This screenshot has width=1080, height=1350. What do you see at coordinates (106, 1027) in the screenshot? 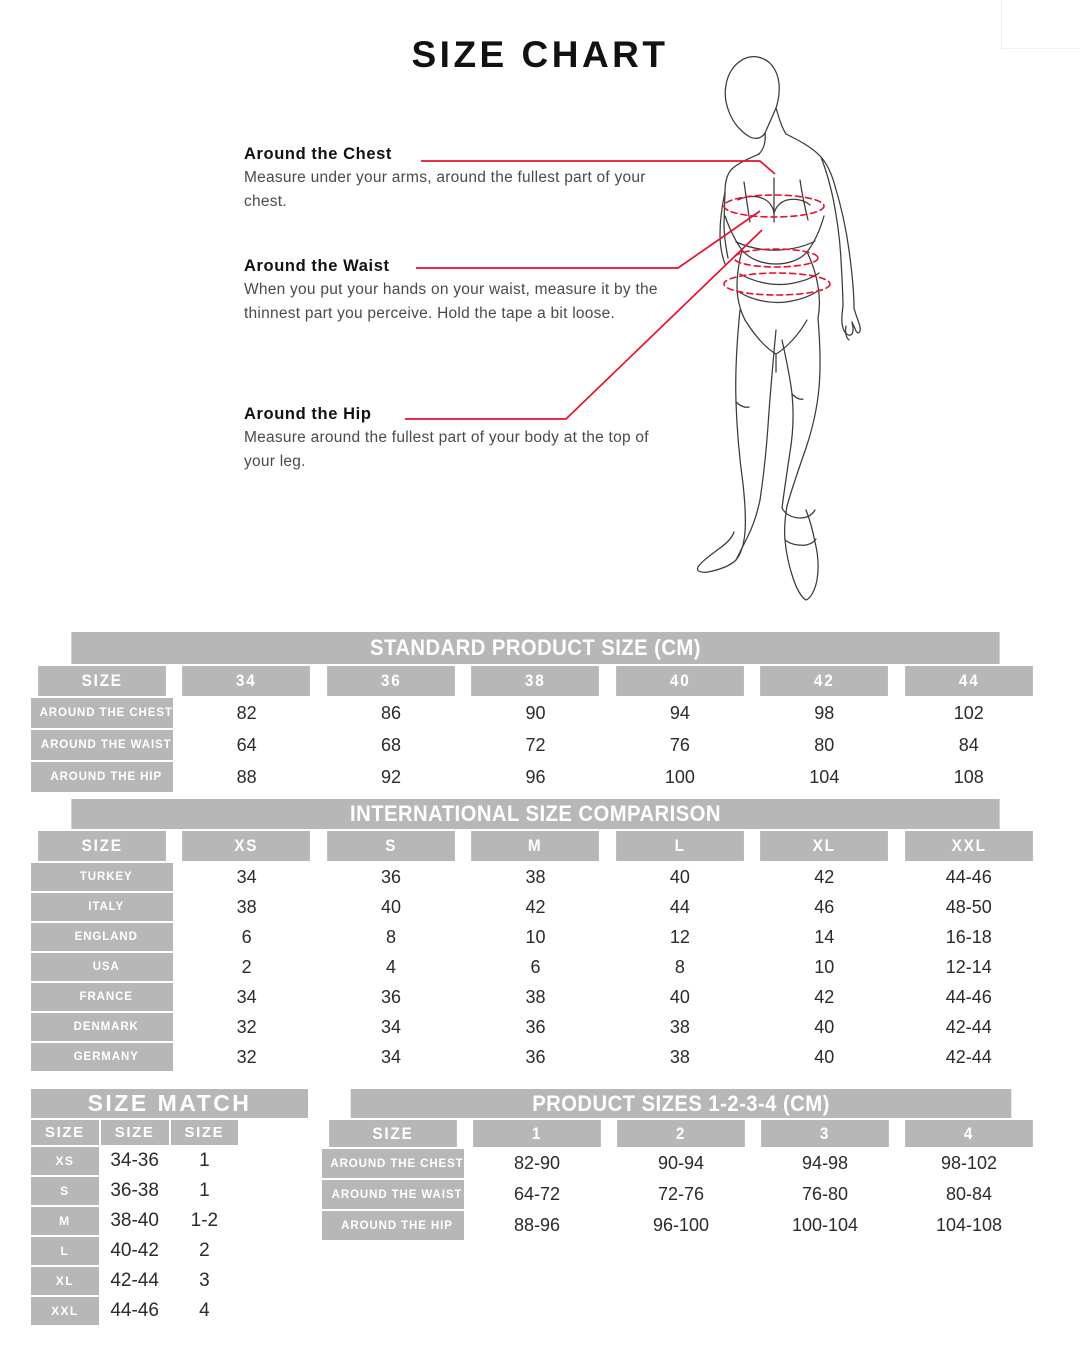
I see `row-header-5-text: DENMARK` at bounding box center [106, 1027].